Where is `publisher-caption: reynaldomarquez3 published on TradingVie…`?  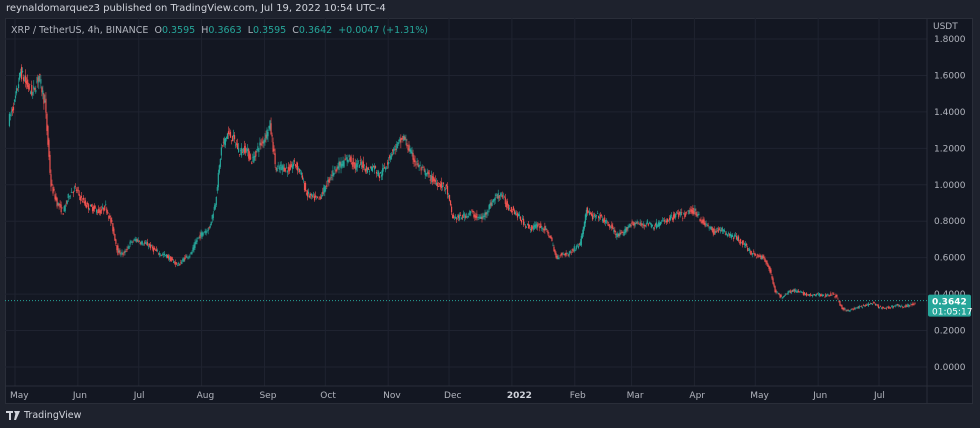 publisher-caption: reynaldomarquez3 published on TradingVie… is located at coordinates (196, 8).